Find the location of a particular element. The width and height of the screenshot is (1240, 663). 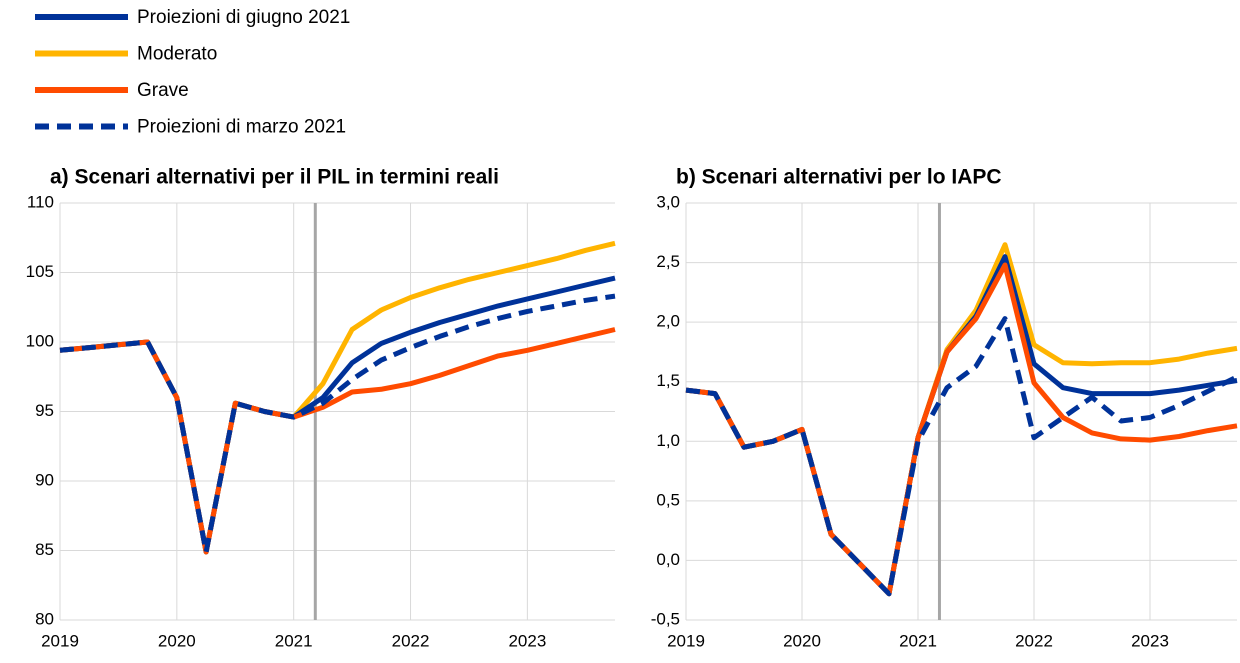

y-tick-label: 1,0 is located at coordinates (668, 440).